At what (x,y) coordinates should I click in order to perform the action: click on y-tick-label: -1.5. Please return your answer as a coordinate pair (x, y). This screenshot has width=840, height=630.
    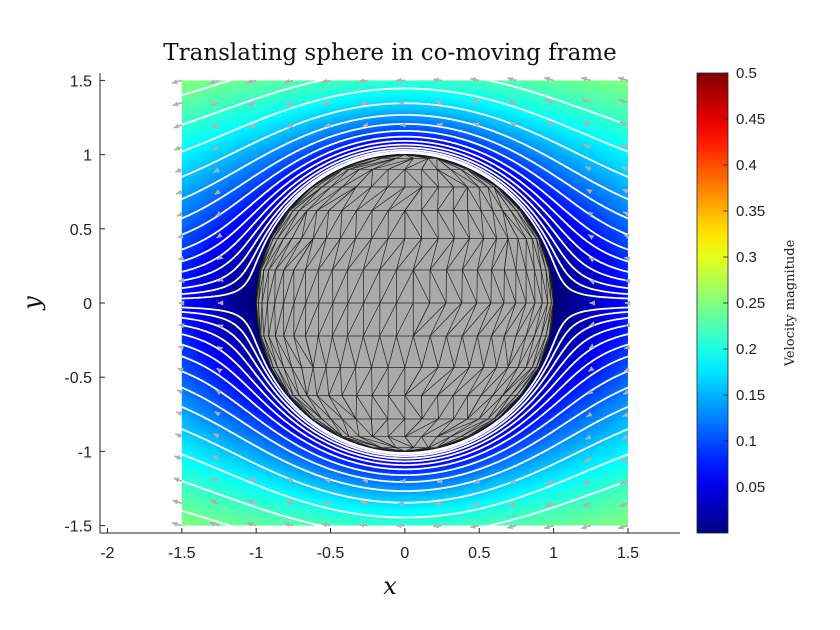
    Looking at the image, I should click on (78, 527).